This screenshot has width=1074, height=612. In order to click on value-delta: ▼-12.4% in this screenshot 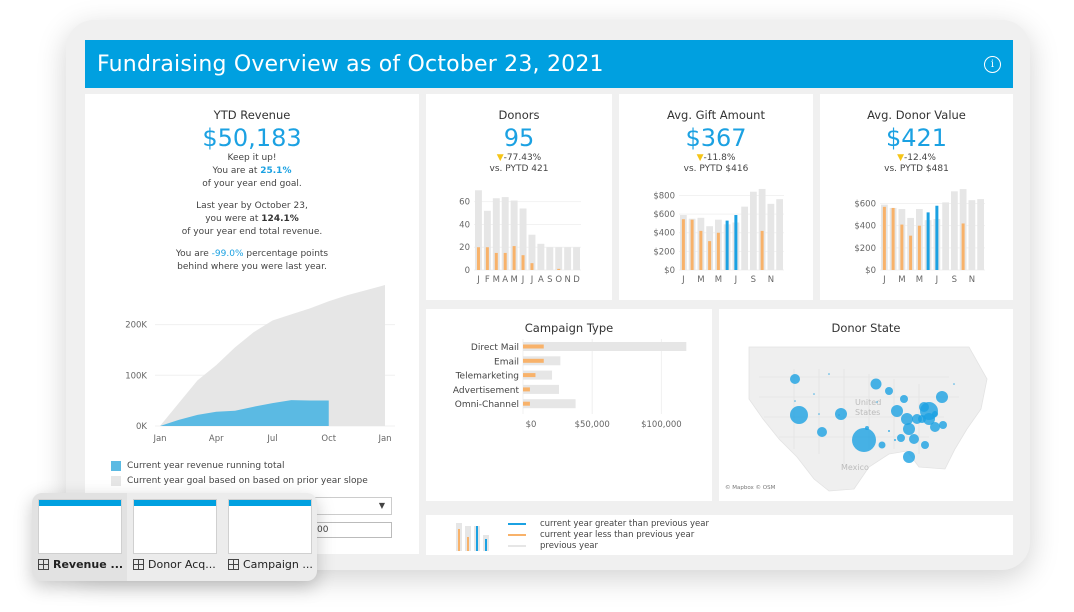, I will do `click(916, 158)`.